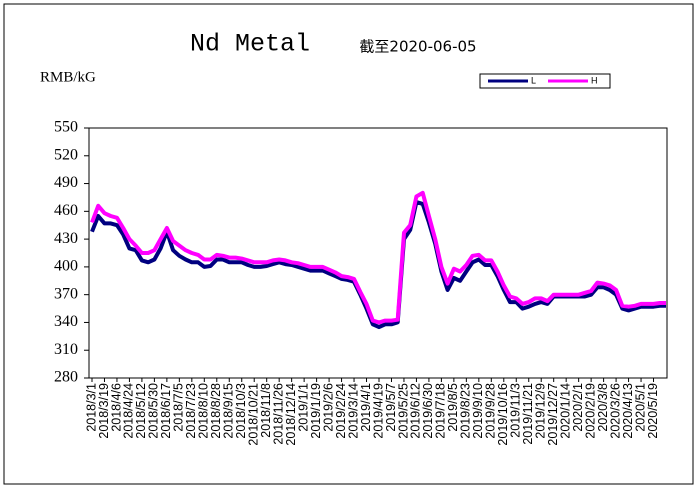  Describe the element at coordinates (353, 411) in the screenshot. I see `x-tick-label: 2019/3/14` at that location.